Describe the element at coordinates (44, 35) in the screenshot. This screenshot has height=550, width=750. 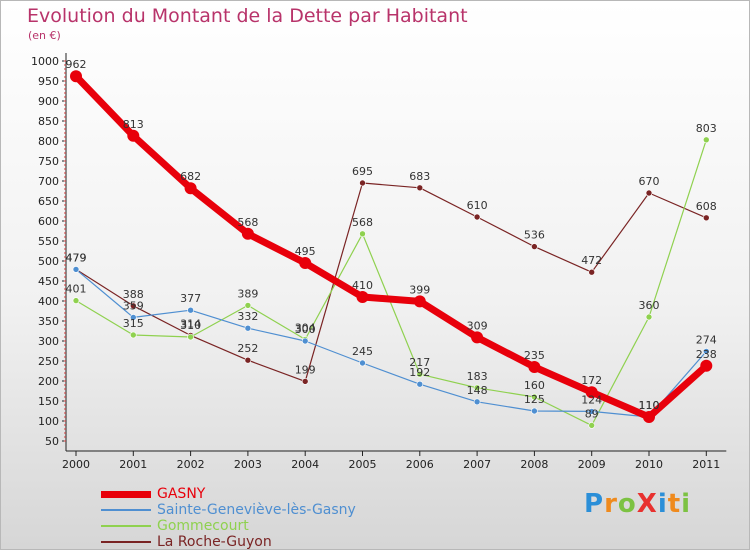
I see `chart-subtitle: (en €)` at that location.